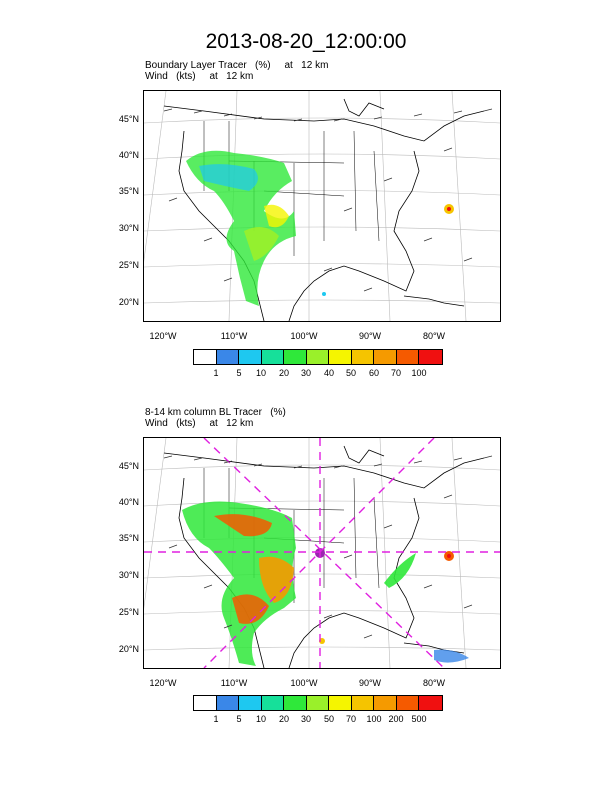  Describe the element at coordinates (199, 423) in the screenshot. I see `panel2-title-line2: Wind (kts) at 12 km` at that location.